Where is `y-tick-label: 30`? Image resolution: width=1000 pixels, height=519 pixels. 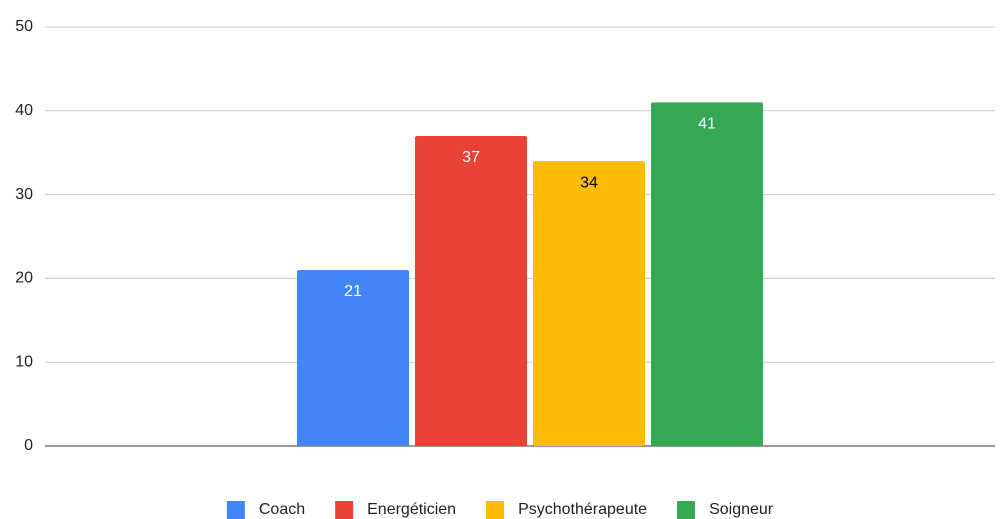 y-tick-label: 30 is located at coordinates (24, 194).